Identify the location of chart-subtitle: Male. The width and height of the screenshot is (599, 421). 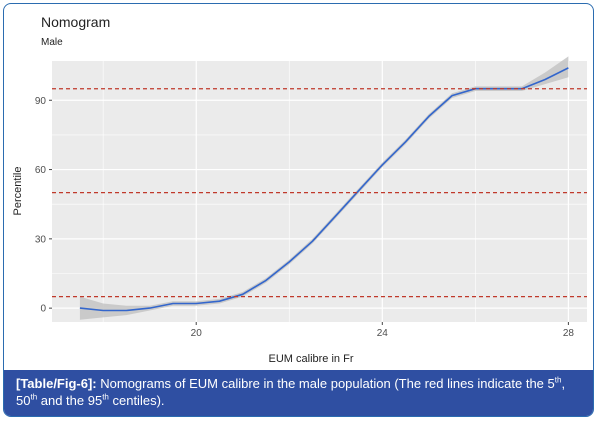
(52, 42).